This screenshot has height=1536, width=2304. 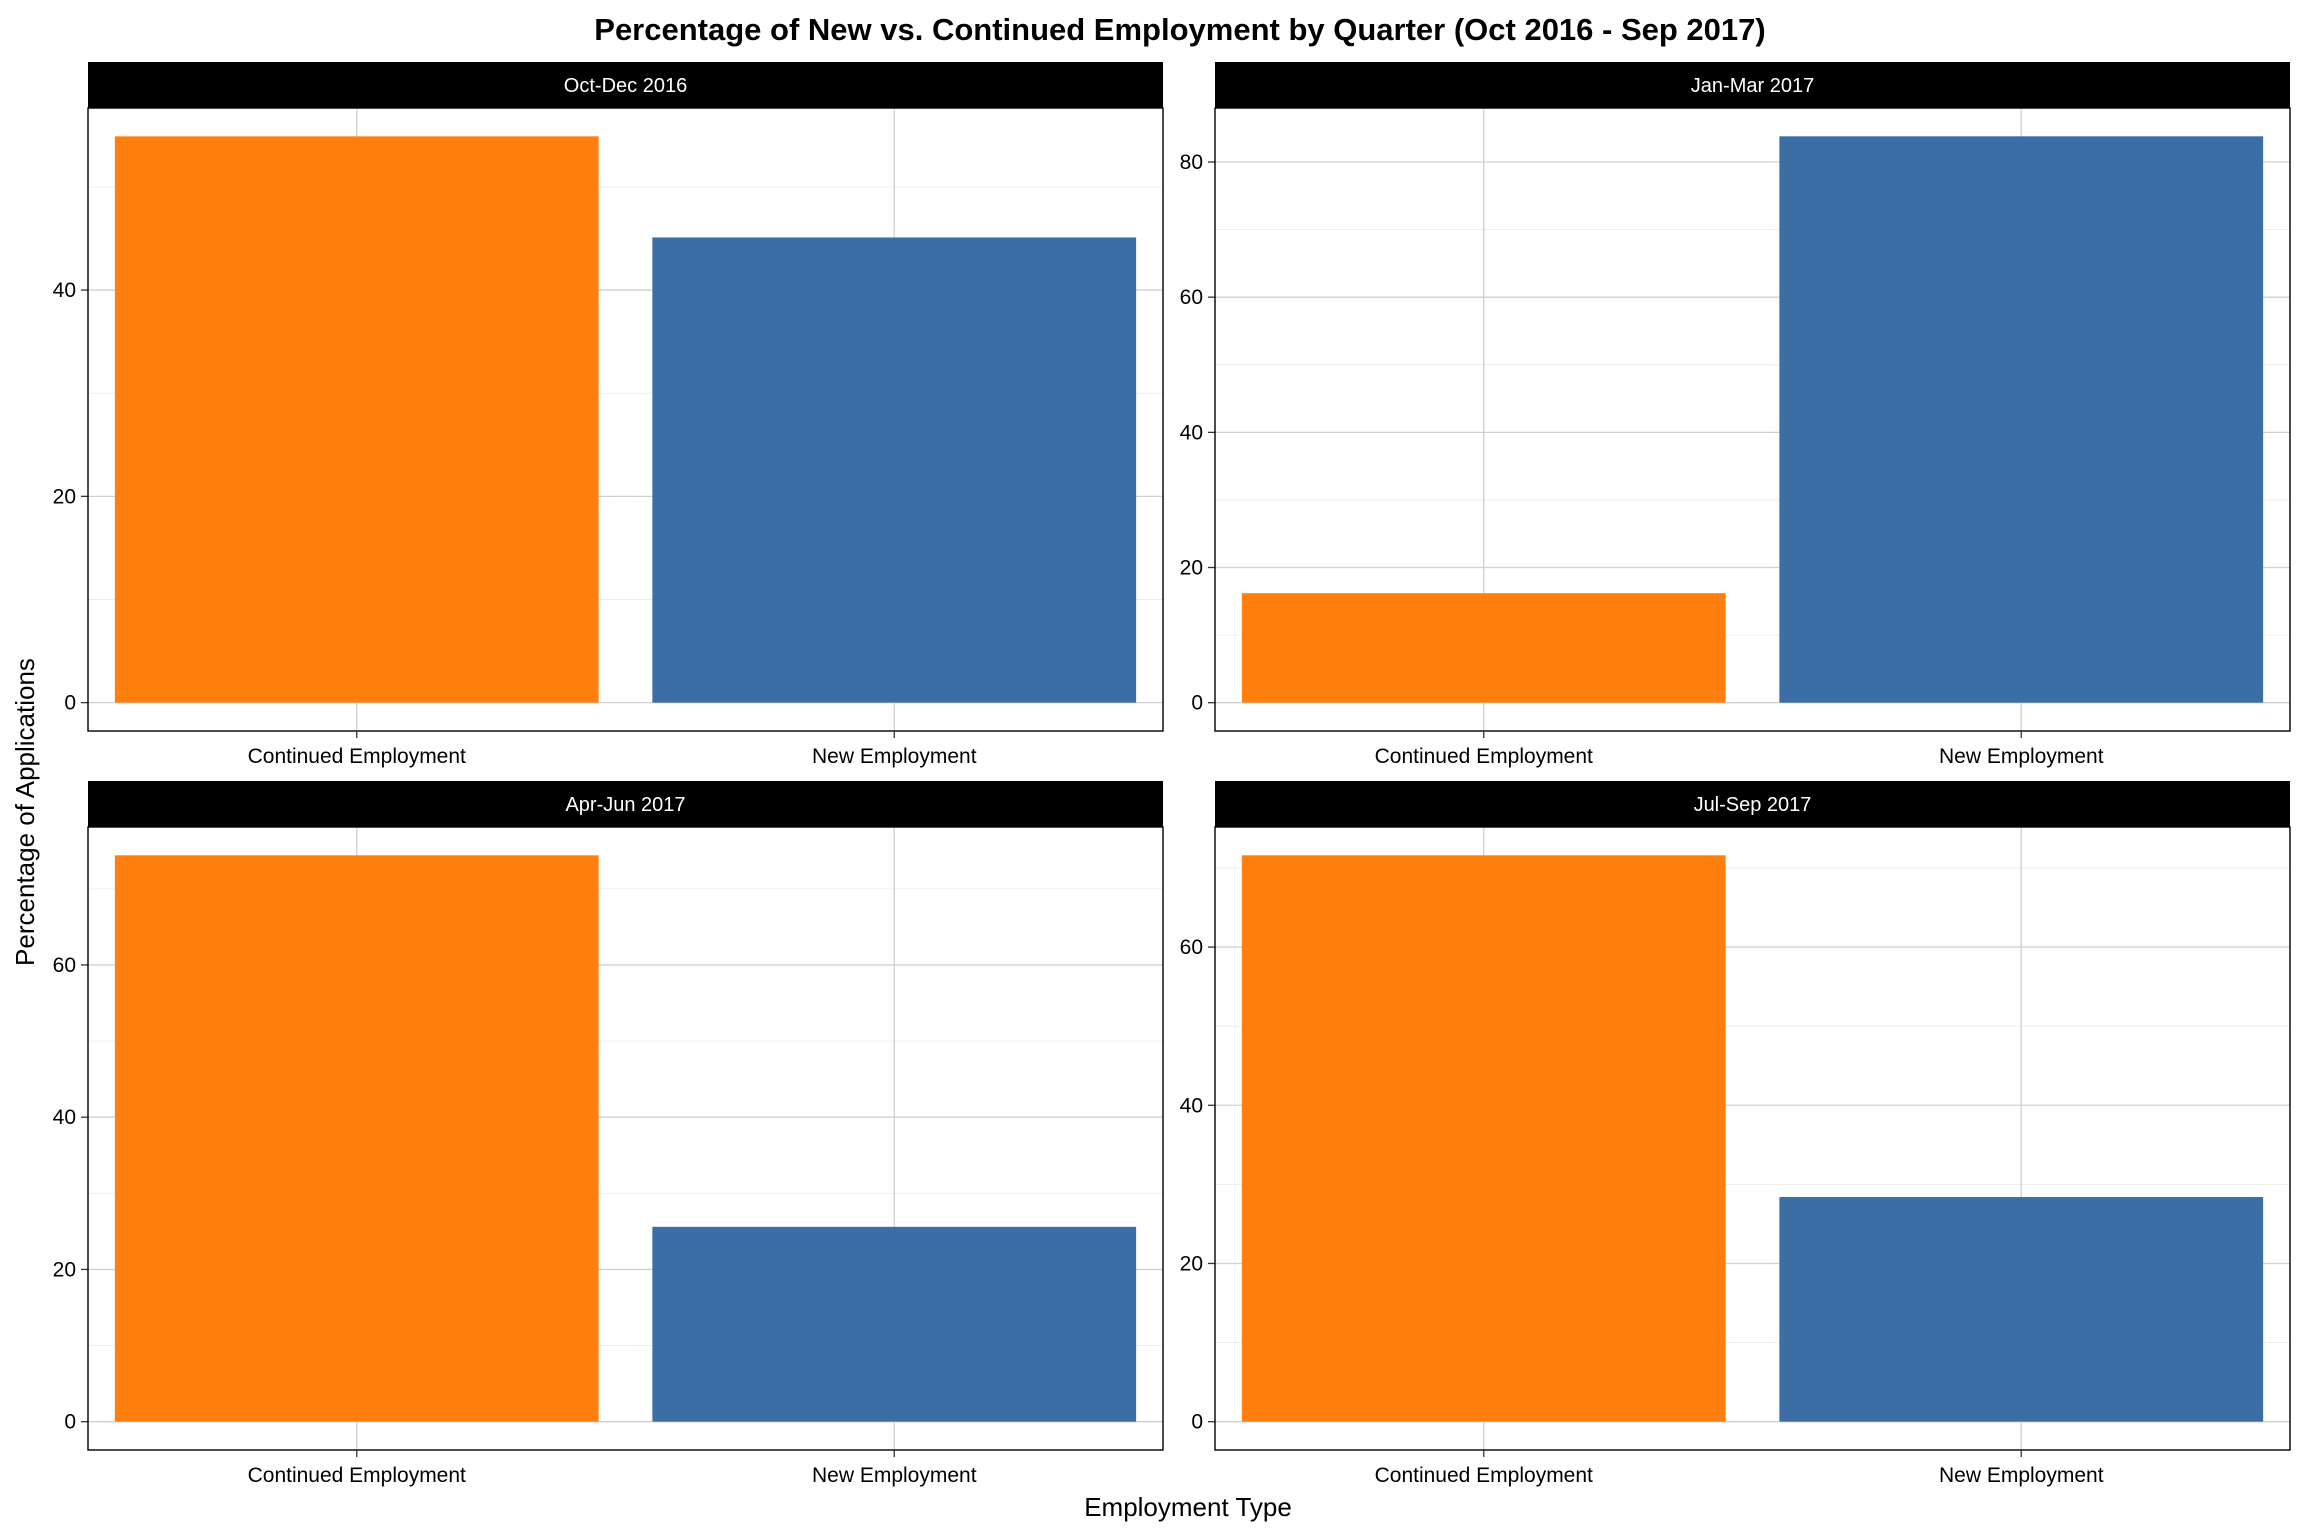 I want to click on facet-strip-label: Jan-Mar 2017, so click(x=1752, y=86).